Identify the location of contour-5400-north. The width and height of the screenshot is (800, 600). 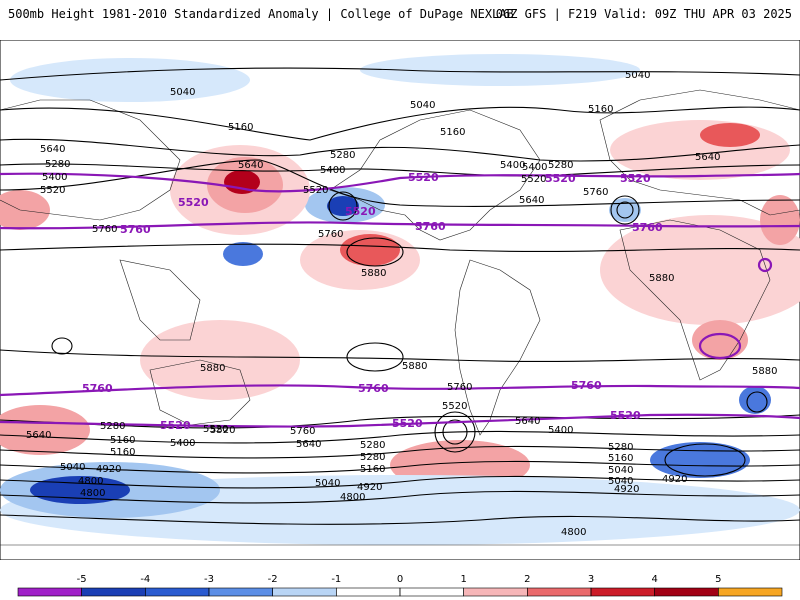
(400, 170).